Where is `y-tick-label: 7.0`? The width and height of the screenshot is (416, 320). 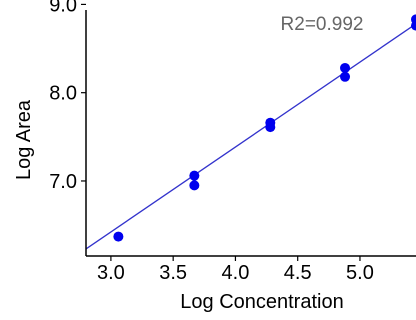
y-tick-label: 7.0 is located at coordinates (63, 182).